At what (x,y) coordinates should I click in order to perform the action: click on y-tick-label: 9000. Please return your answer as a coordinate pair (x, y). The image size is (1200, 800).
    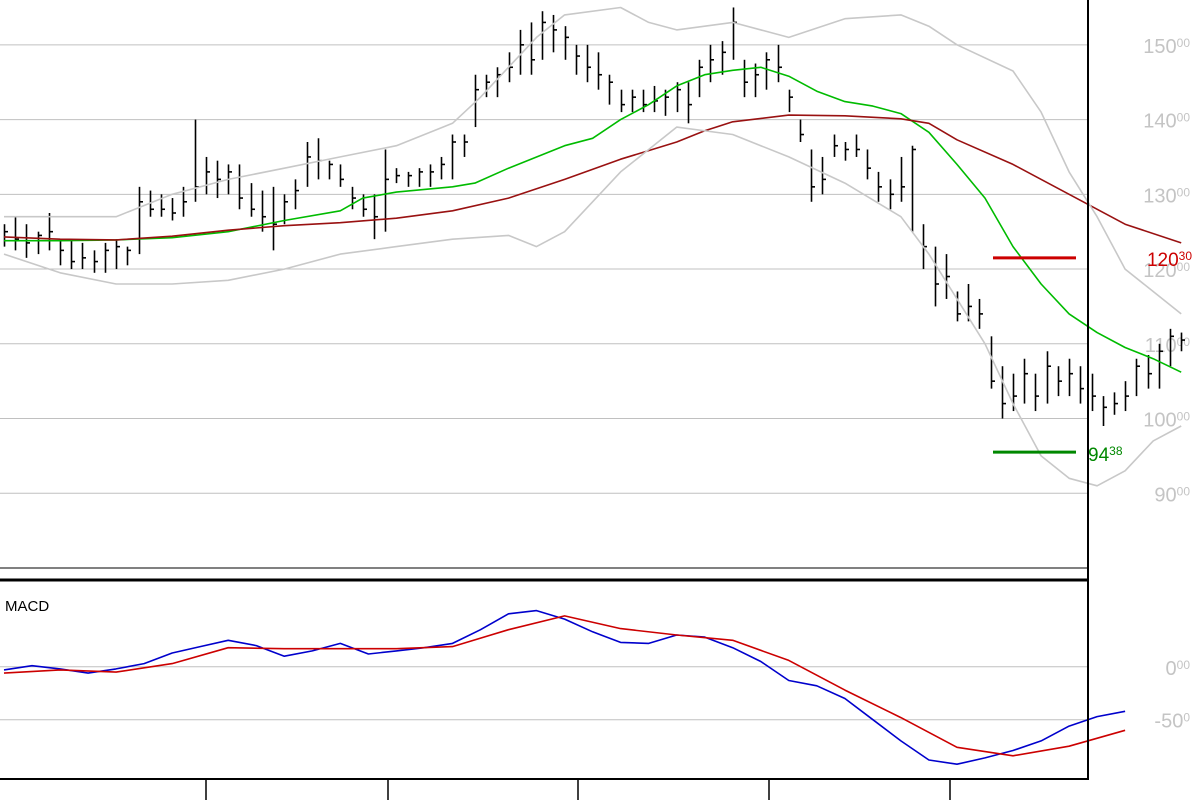
    Looking at the image, I should click on (1172, 495).